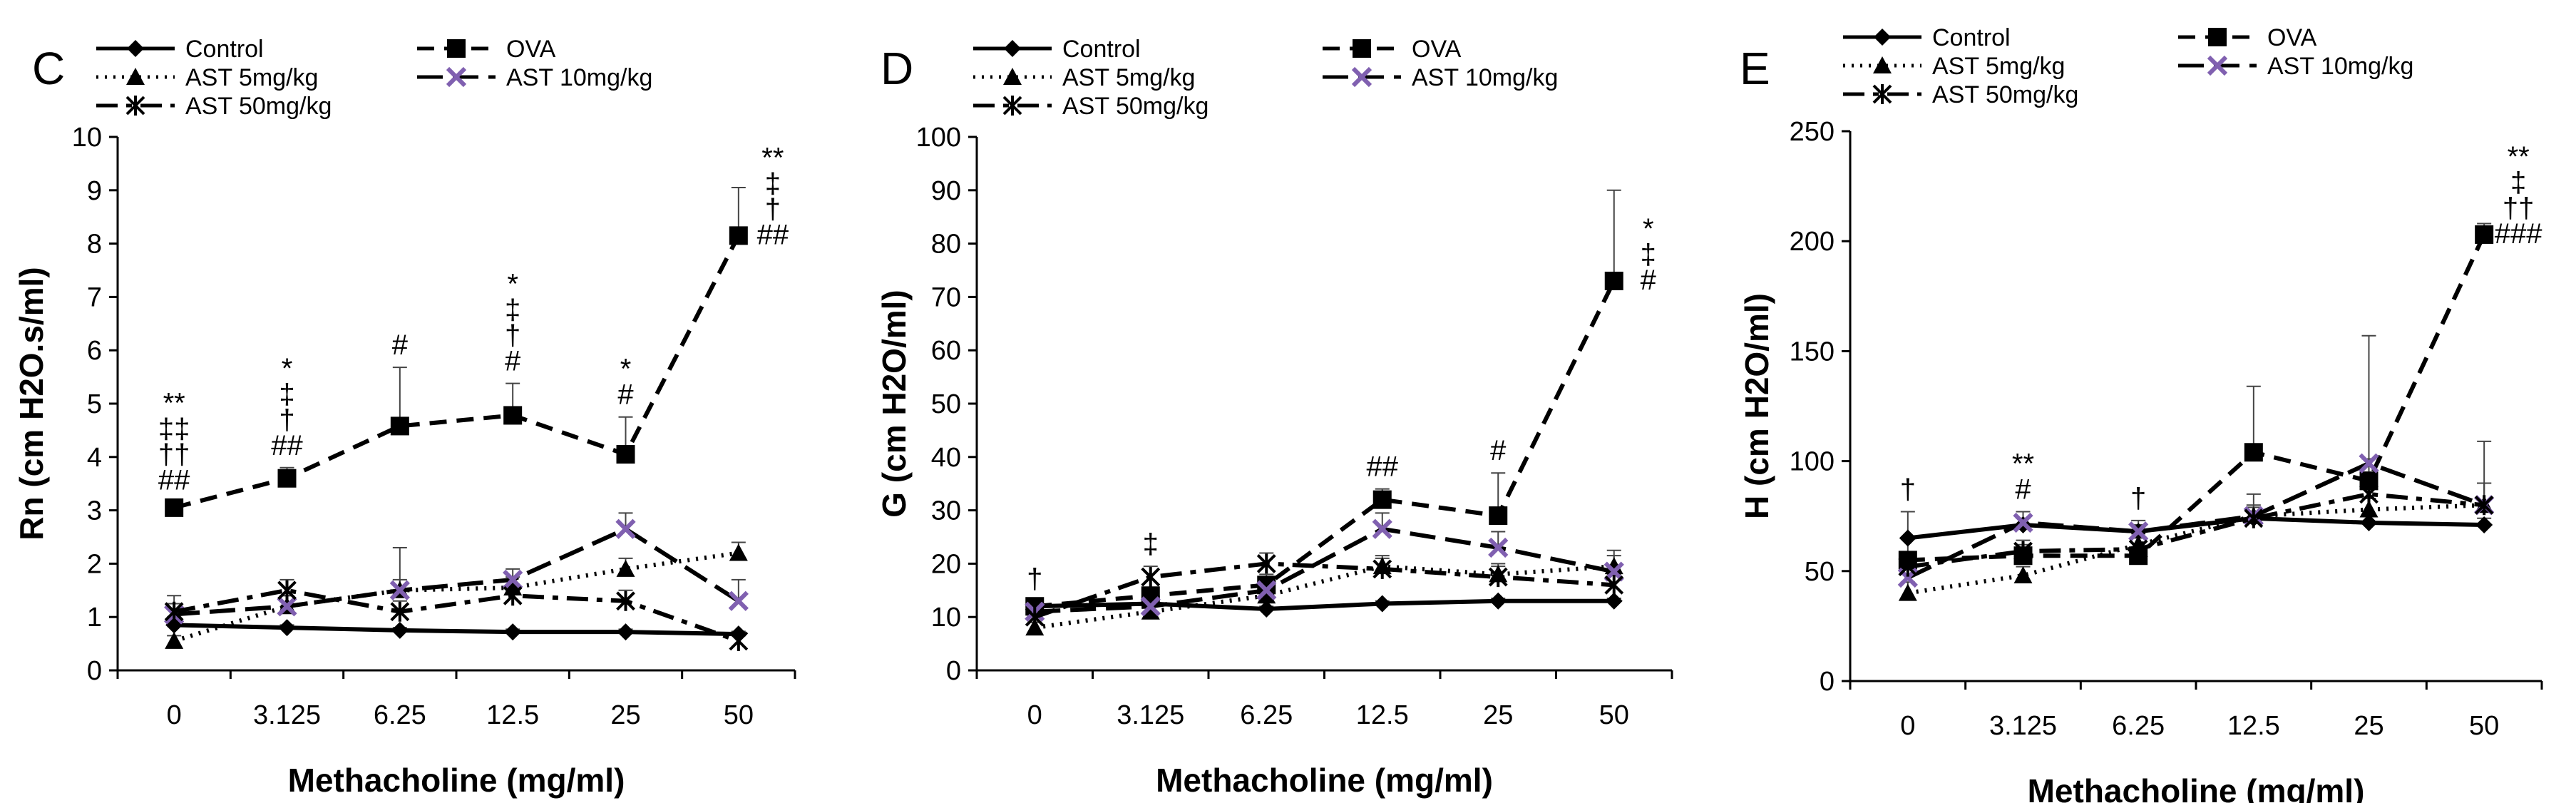 The width and height of the screenshot is (2576, 803). I want to click on panel-label: D, so click(897, 68).